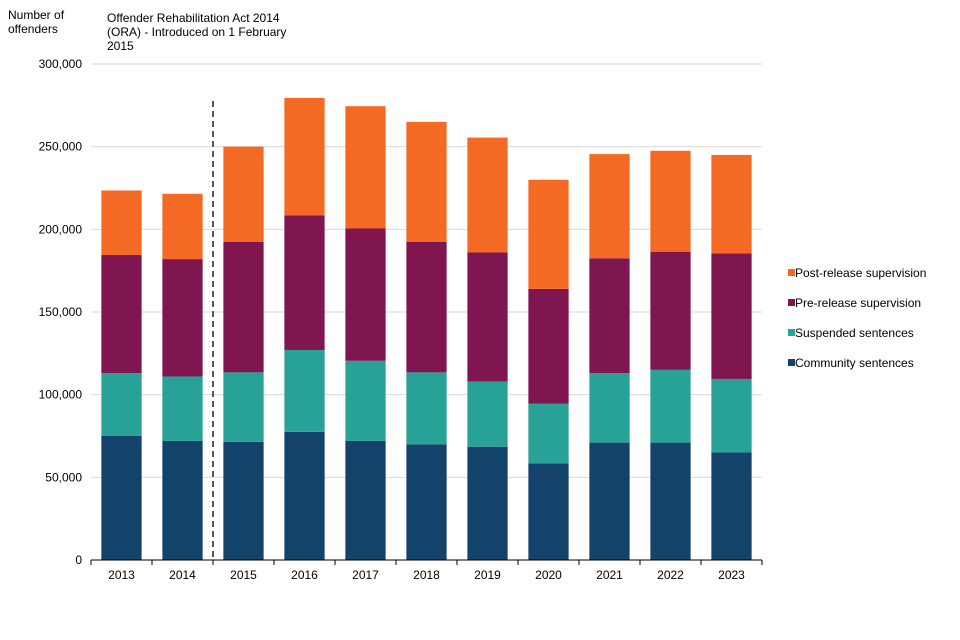 This screenshot has width=960, height=640. Describe the element at coordinates (121, 498) in the screenshot. I see `bar-community-sentences-2013` at that location.